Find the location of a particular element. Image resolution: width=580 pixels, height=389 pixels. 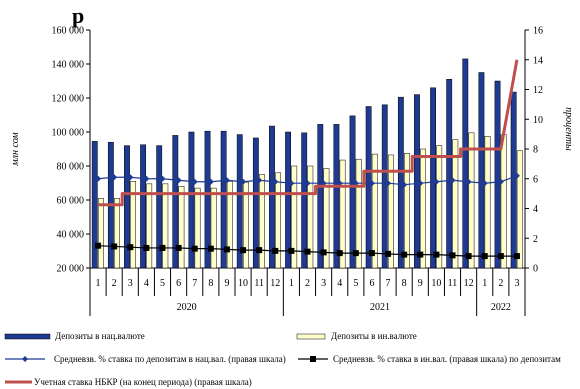

y-tick-label: 60 000 is located at coordinates (71, 201).